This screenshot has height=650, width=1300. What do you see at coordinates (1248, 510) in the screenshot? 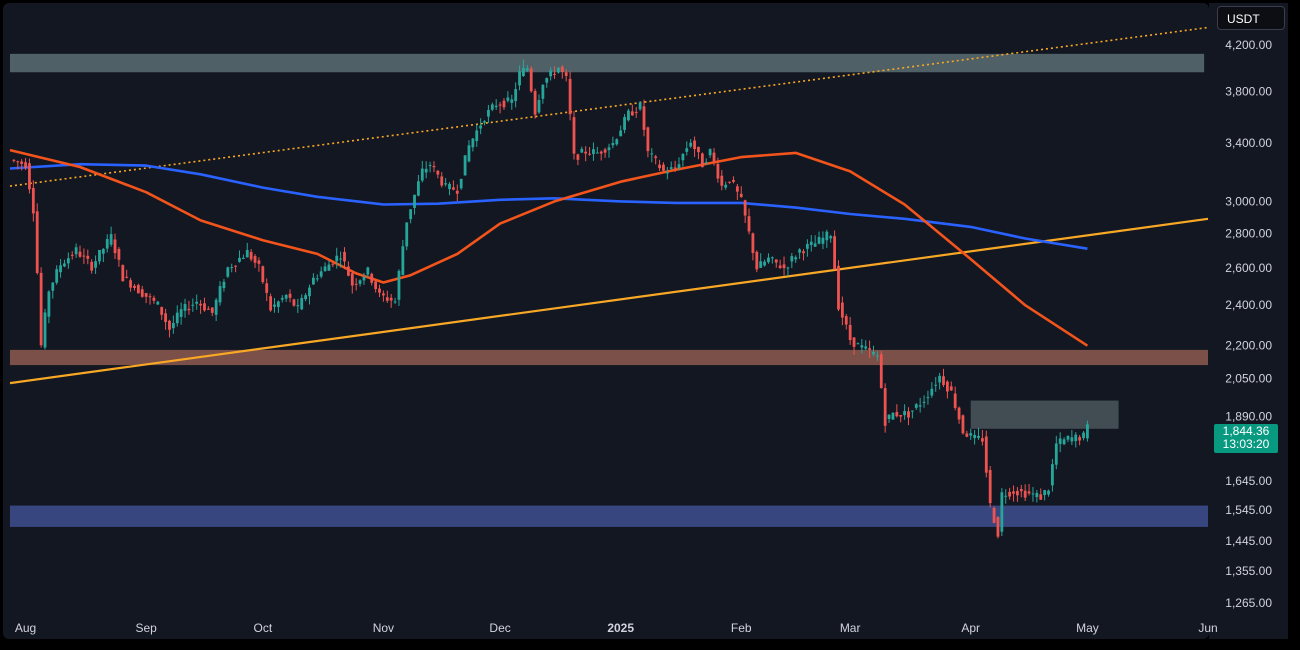
I see `y-tick-label: 1,545.00` at bounding box center [1248, 510].